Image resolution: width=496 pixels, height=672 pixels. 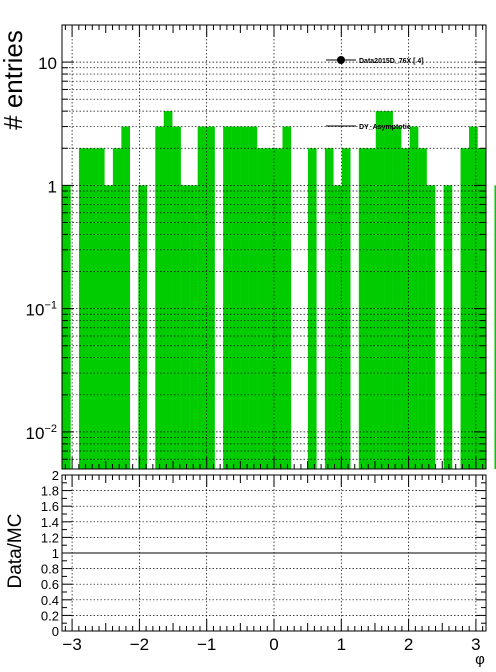 I want to click on main-y-tick-exponent: −2, so click(x=50, y=429).